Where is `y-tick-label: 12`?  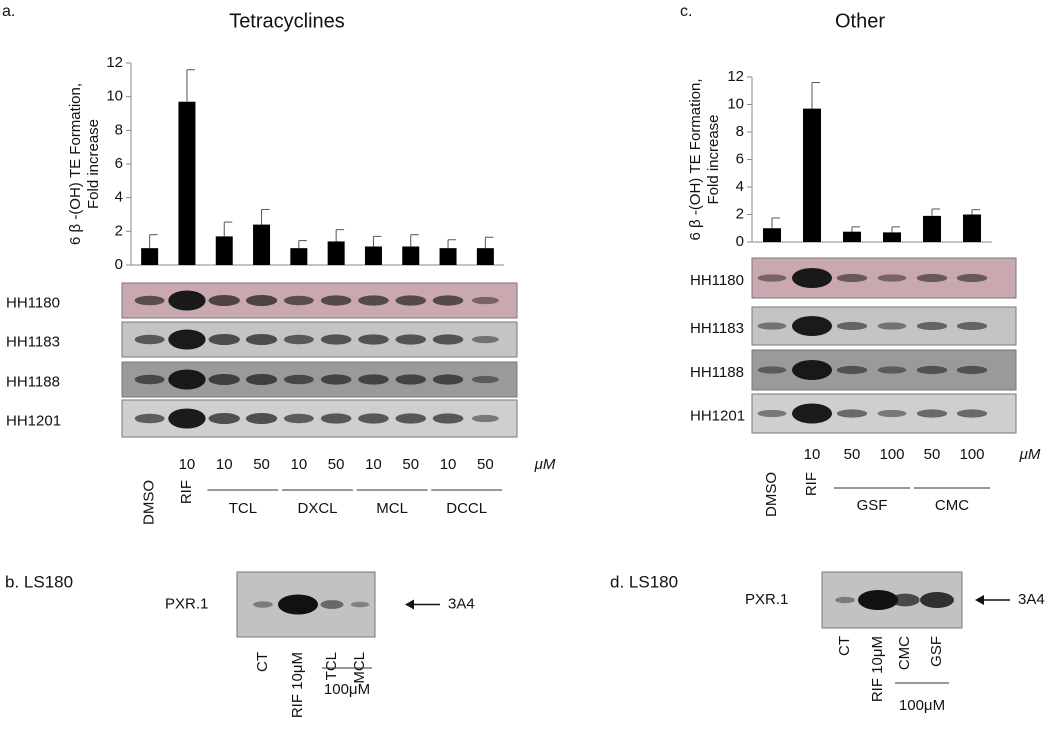 y-tick-label: 12 is located at coordinates (735, 76).